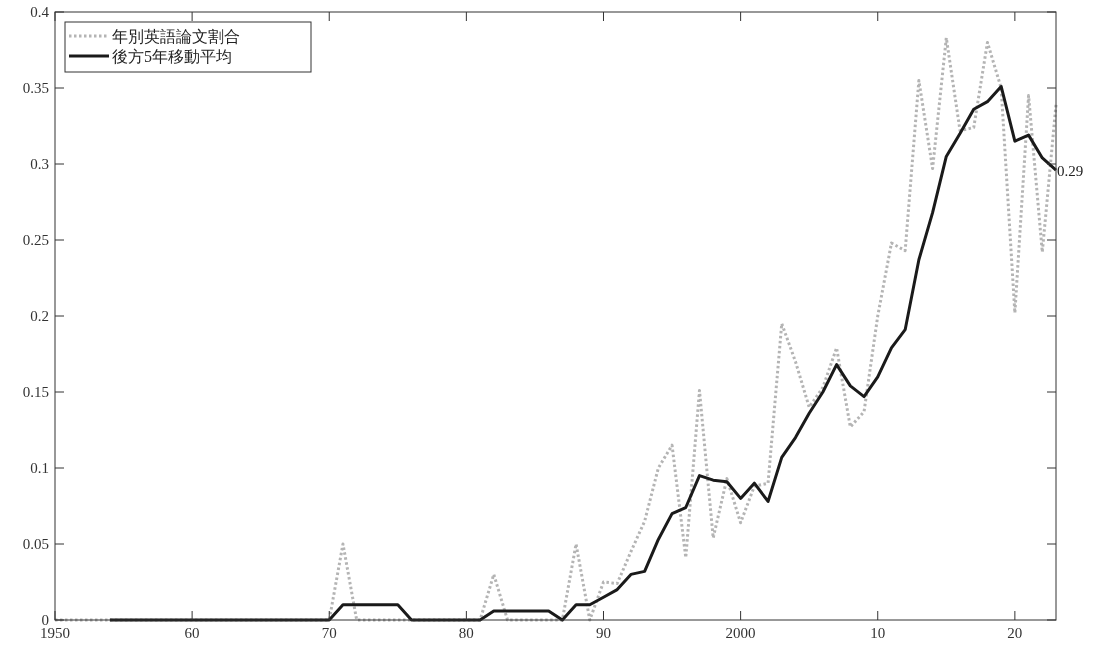 The width and height of the screenshot is (1097, 654). I want to click on y-tick-label: 0, so click(45, 620).